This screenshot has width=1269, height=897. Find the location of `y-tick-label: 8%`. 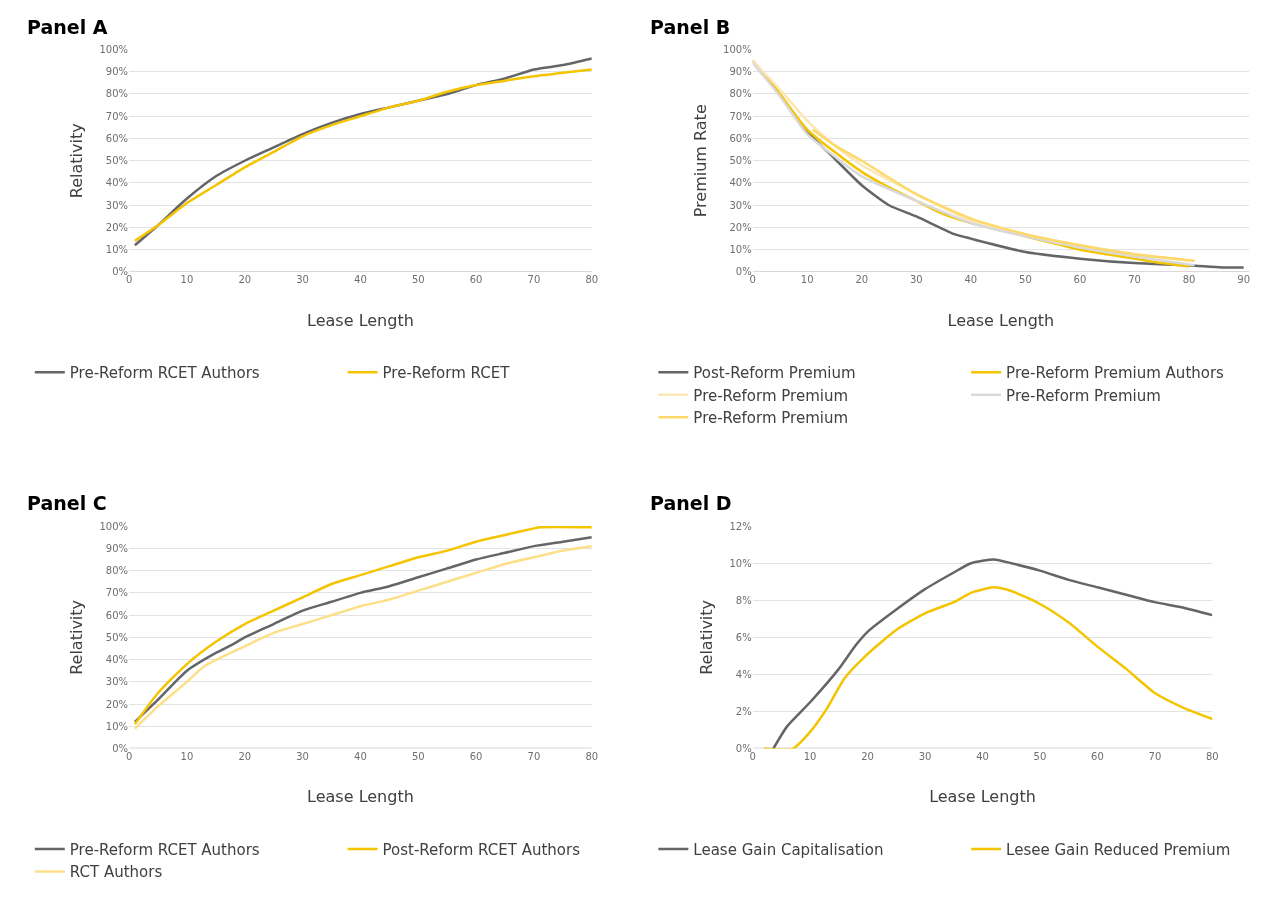

y-tick-label: 8% is located at coordinates (743, 600).